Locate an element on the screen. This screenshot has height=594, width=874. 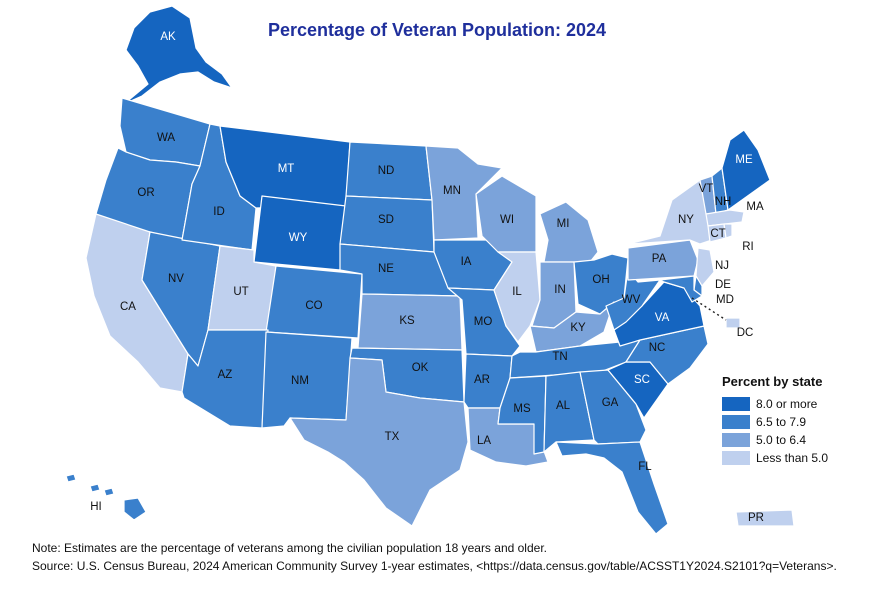
label-OR: OR is located at coordinates (145, 193).